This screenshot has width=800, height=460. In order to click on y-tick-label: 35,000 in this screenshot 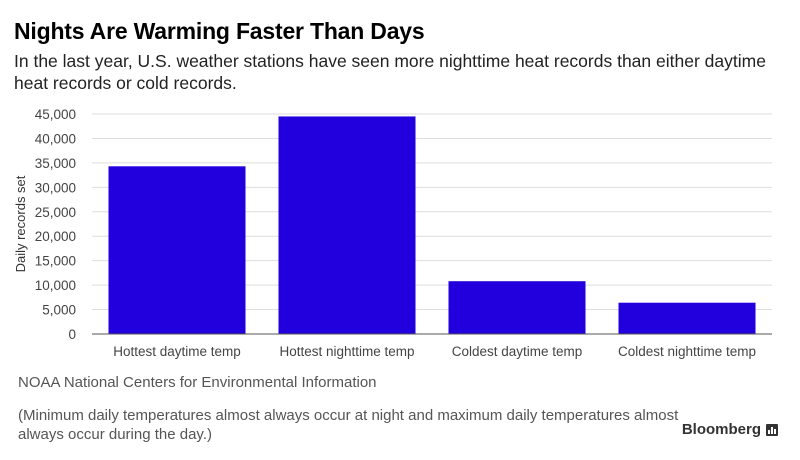, I will do `click(55, 163)`.